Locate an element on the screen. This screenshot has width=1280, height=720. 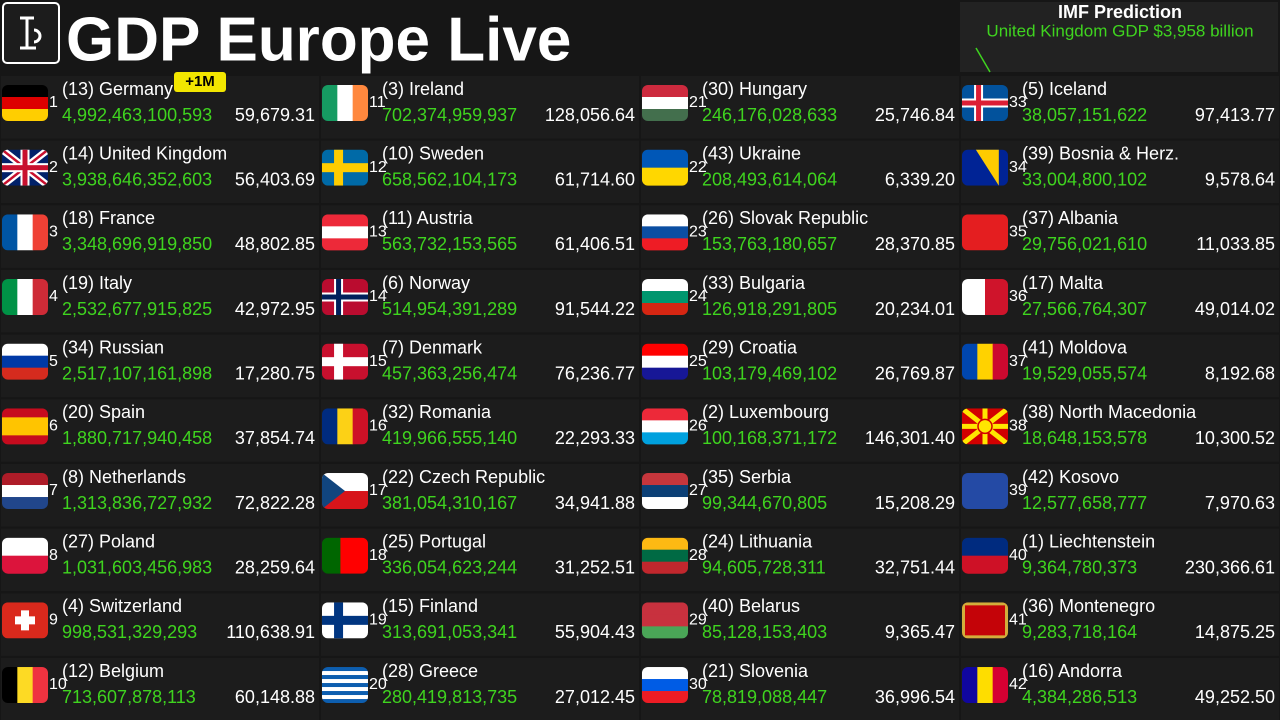
flag-cross is located at coordinates (985, 103).